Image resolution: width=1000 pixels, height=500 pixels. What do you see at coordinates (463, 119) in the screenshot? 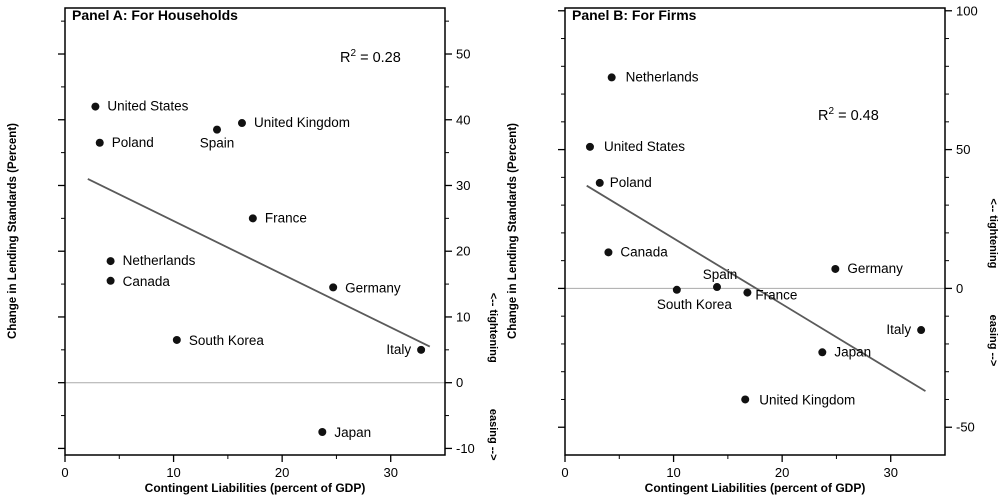
I see `y-tick-label: 40` at bounding box center [463, 119].